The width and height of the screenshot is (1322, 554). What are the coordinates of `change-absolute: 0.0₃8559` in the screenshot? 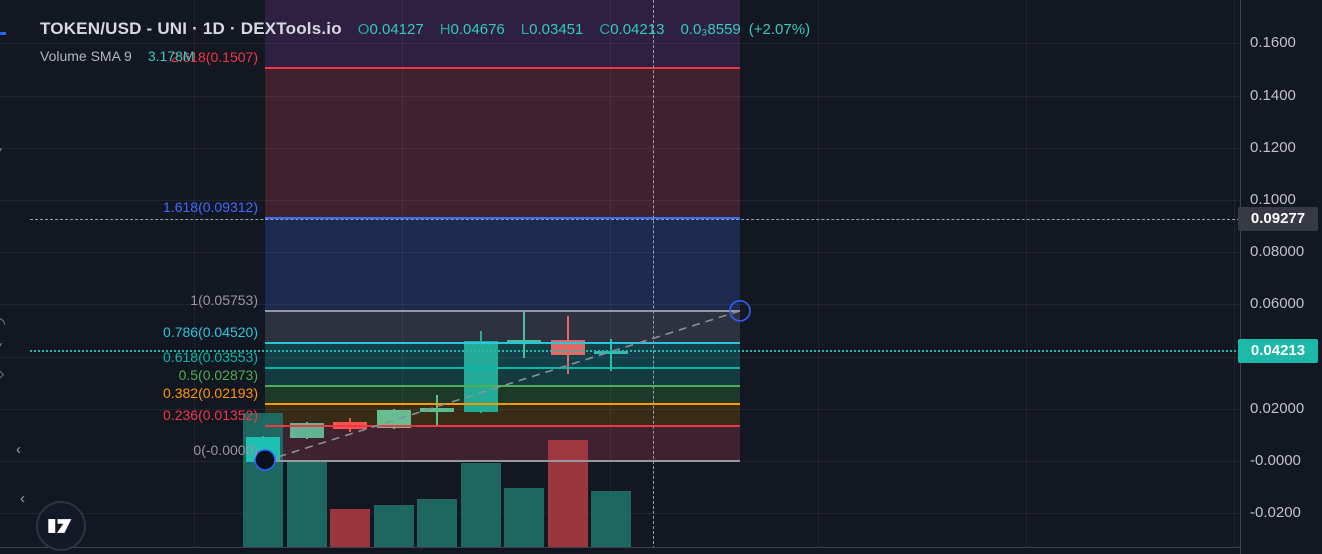 It's located at (710, 29).